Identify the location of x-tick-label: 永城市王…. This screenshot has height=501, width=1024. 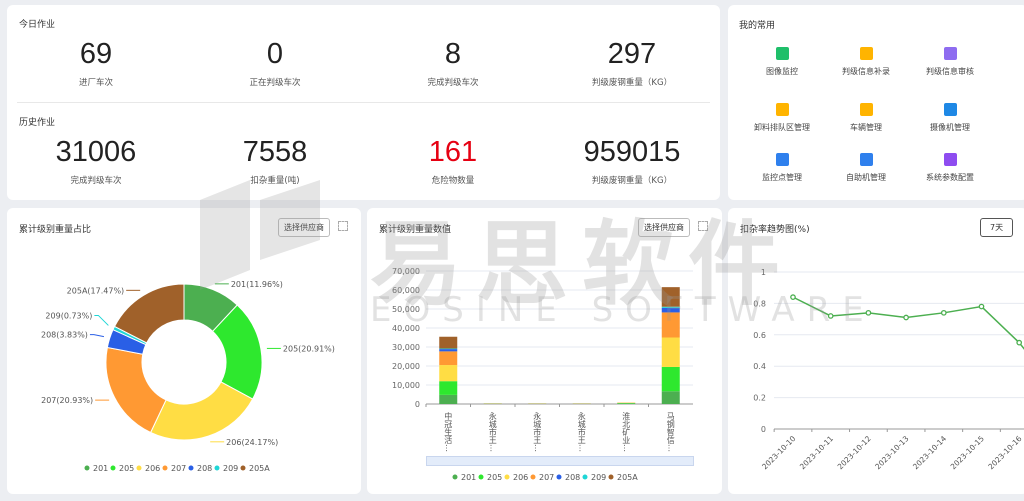
(537, 431).